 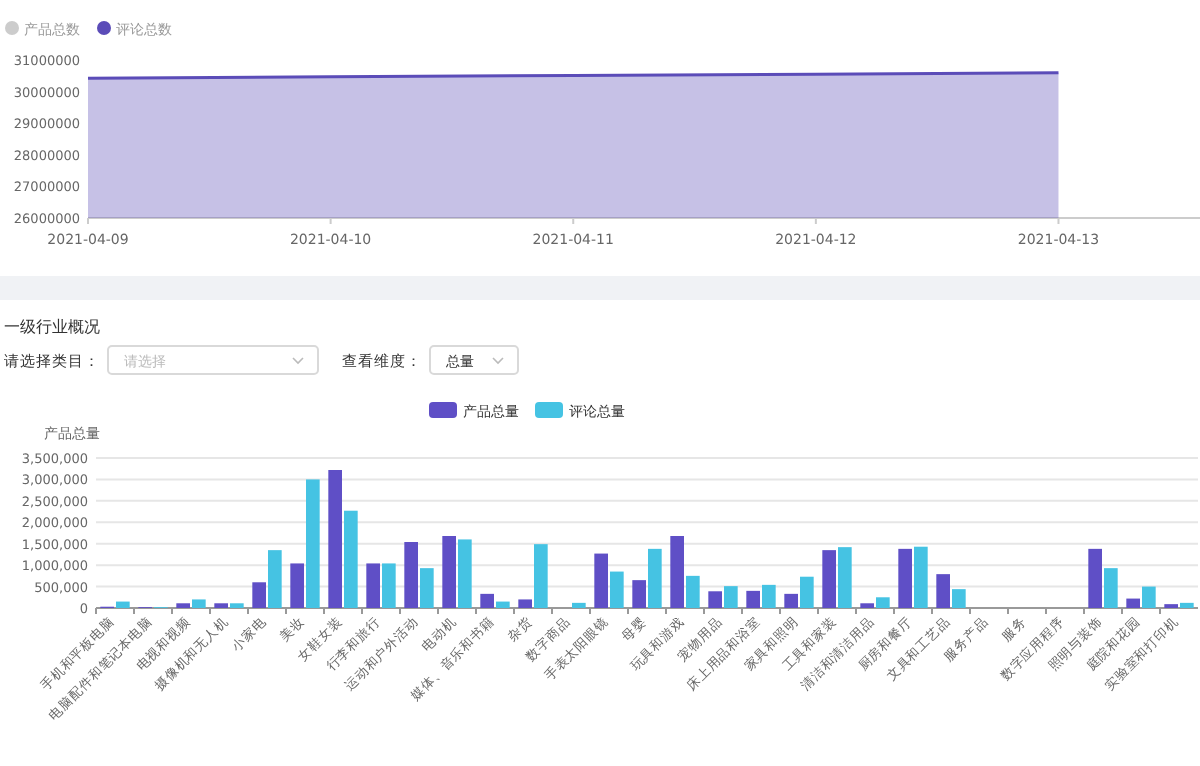 I want to click on chart-title: 一级行业概况, so click(x=52, y=327).